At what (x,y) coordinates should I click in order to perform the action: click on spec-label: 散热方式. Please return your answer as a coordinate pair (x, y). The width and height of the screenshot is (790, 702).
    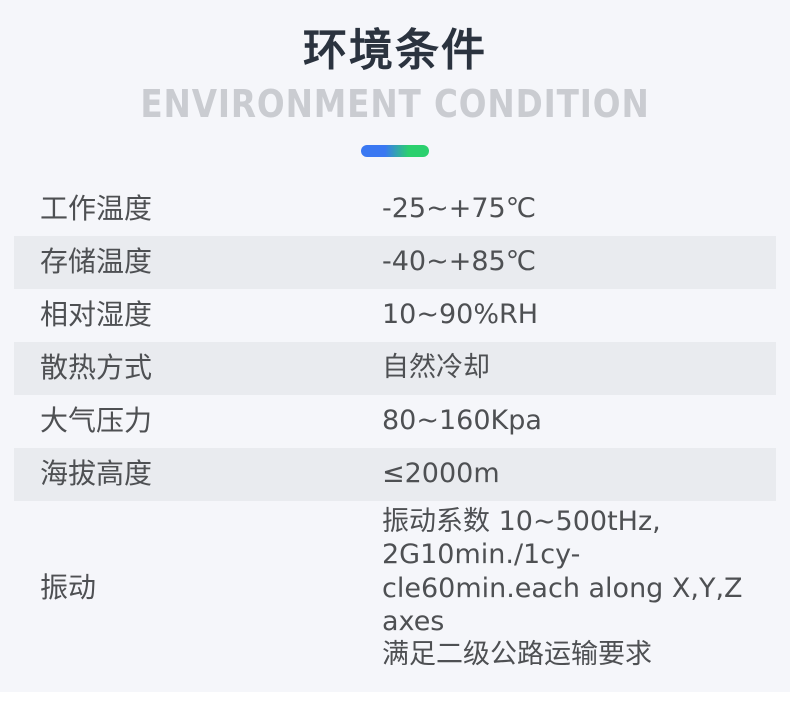
    Looking at the image, I should click on (96, 368).